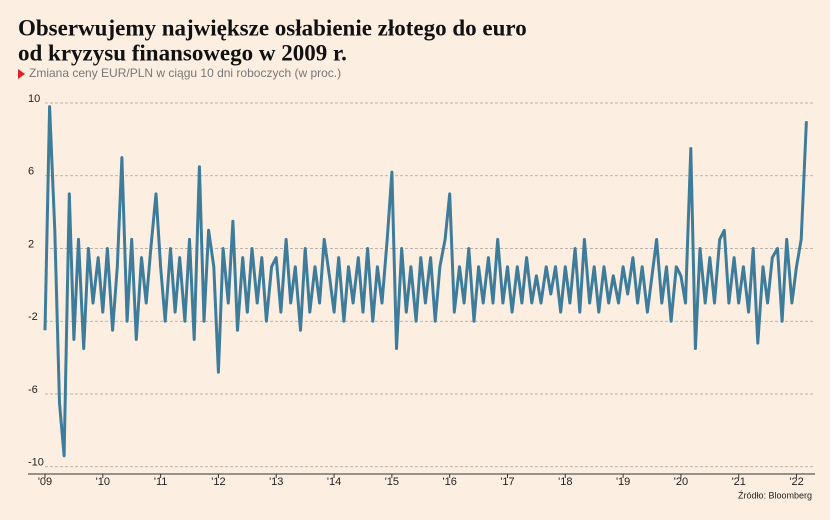 The height and width of the screenshot is (520, 830). Describe the element at coordinates (31, 172) in the screenshot. I see `y-tick-label: 6` at that location.